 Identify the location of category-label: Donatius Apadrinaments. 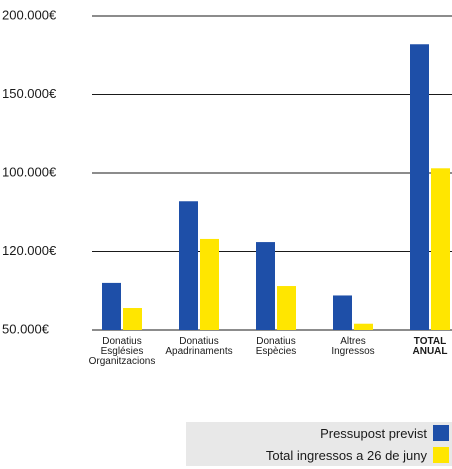
(198, 346).